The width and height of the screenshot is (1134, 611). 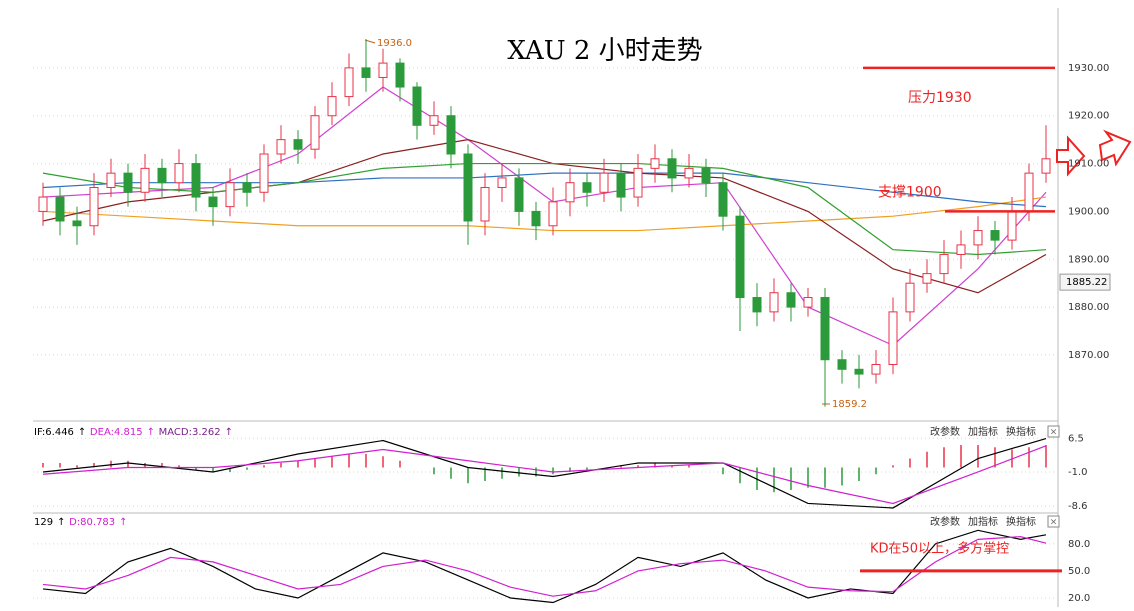 I want to click on indicator-label: D:80.783, so click(x=92, y=522).